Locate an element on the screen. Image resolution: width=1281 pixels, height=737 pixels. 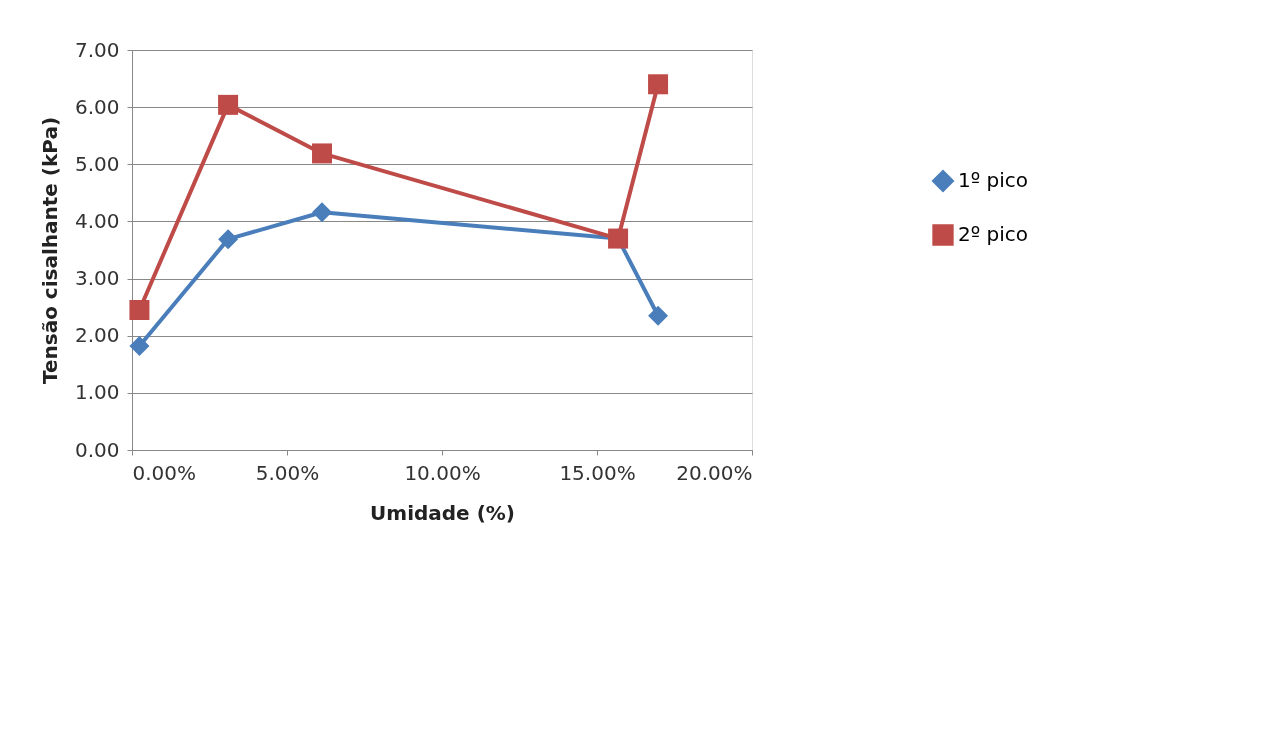
y-tick-label: 0.00 is located at coordinates (97, 449).